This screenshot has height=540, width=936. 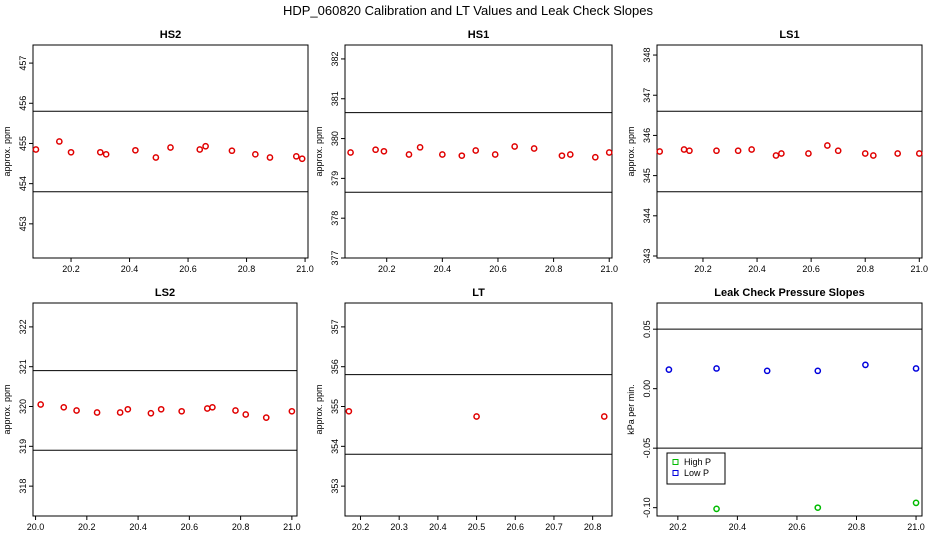 What do you see at coordinates (335, 138) in the screenshot?
I see `y-tick-label: 380` at bounding box center [335, 138].